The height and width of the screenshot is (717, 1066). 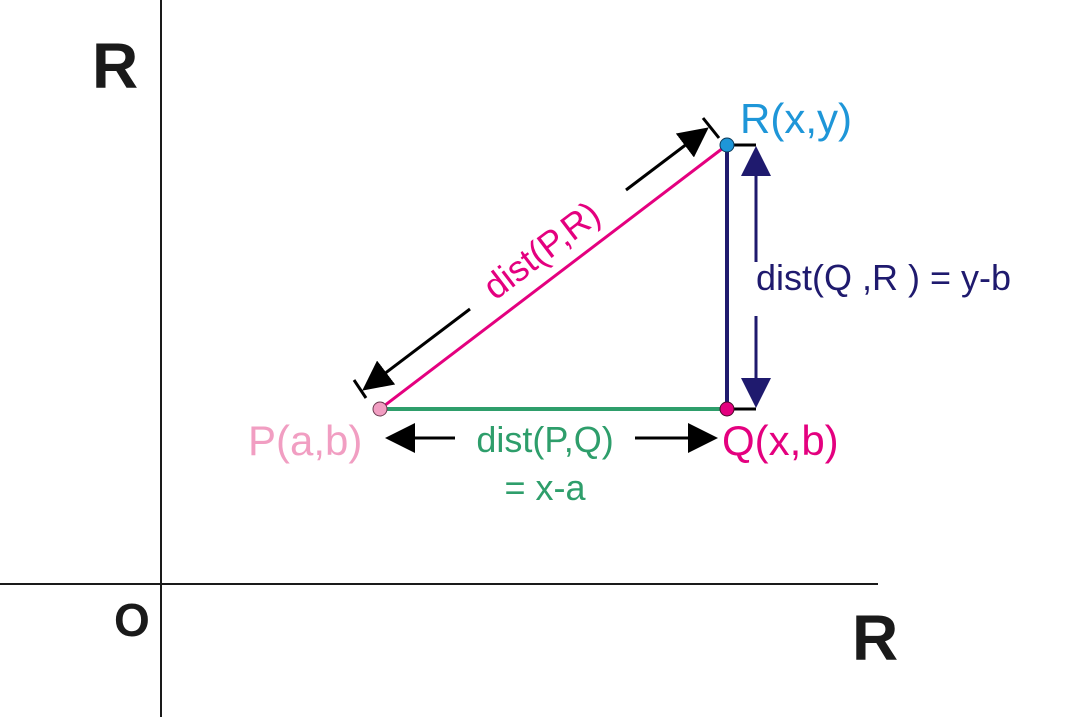 I want to click on segment-pr, so click(x=553, y=277).